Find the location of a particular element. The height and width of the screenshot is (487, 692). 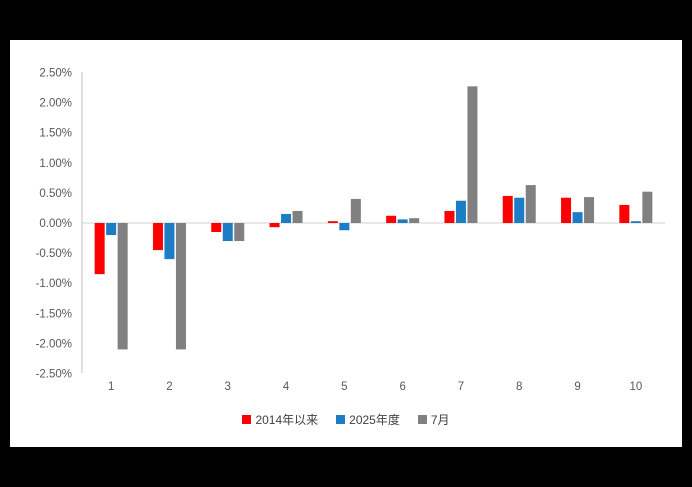

x-axis-tick-label: 6 is located at coordinates (402, 387).